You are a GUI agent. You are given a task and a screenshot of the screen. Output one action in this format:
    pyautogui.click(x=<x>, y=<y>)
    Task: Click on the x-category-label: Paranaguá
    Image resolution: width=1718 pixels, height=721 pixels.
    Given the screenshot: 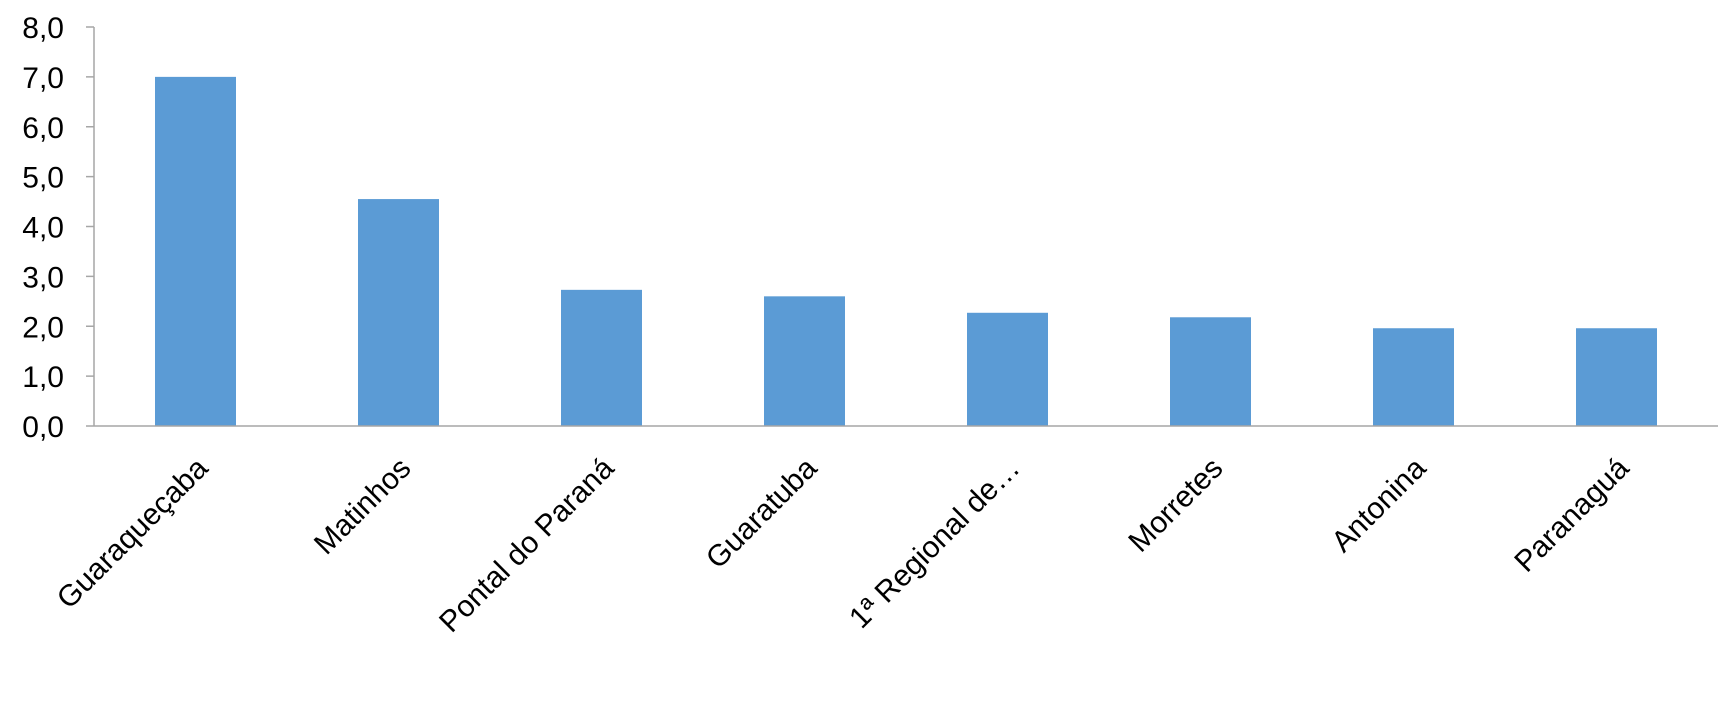 What is the action you would take?
    pyautogui.click(x=1571, y=514)
    